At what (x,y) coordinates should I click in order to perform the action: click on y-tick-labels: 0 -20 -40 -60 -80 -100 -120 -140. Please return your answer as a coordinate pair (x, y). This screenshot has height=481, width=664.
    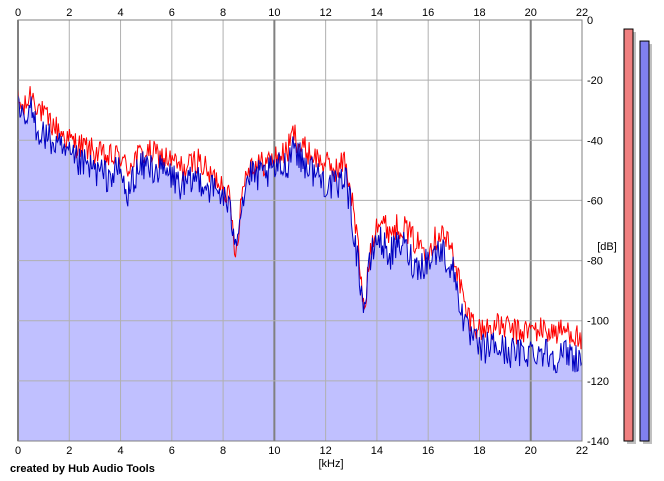
    Looking at the image, I should click on (598, 231).